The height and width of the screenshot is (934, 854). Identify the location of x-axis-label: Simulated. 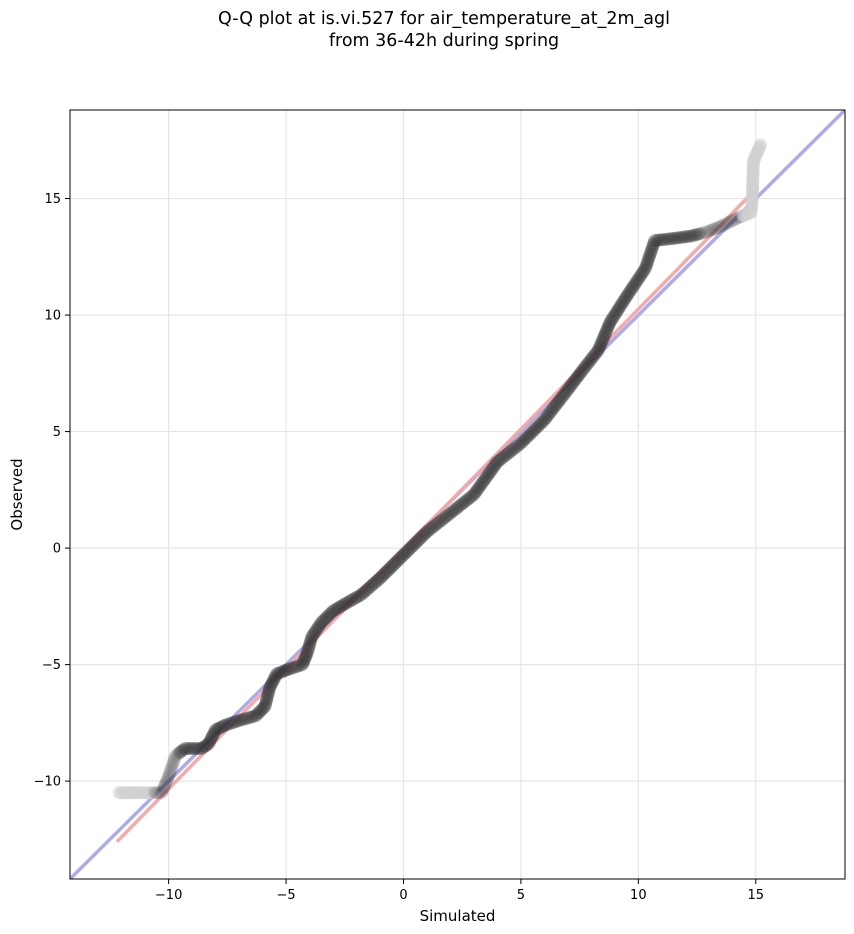
(458, 916).